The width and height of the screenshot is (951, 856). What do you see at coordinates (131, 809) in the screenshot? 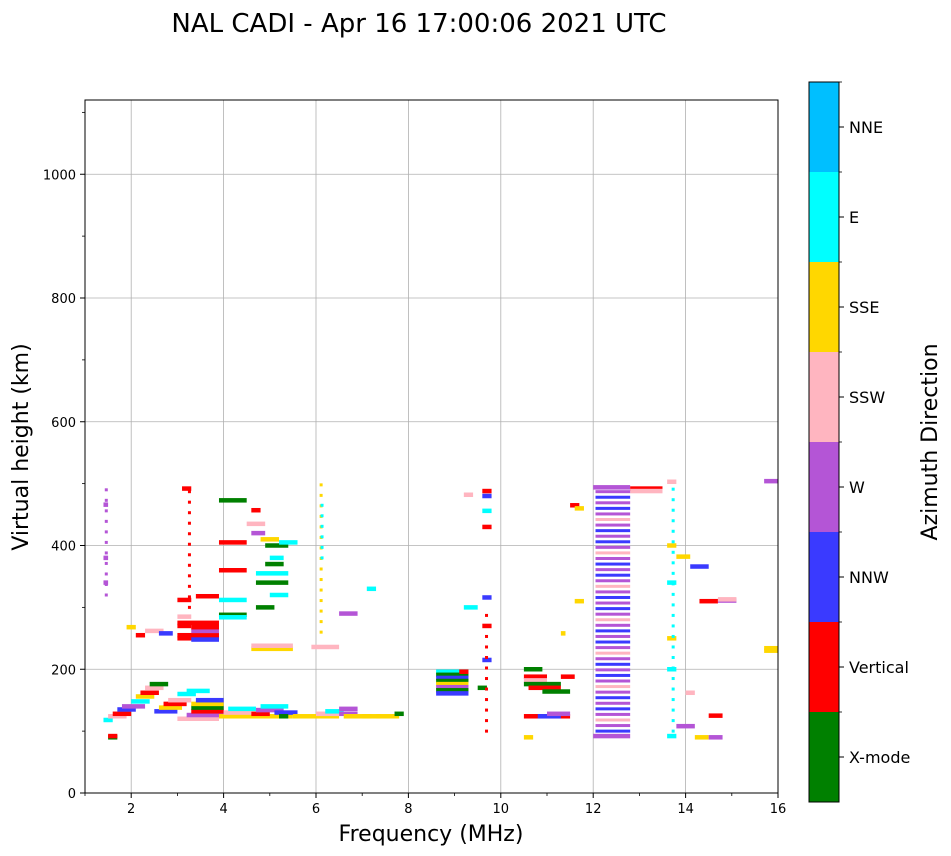
I see `x-tick-label: 2` at bounding box center [131, 809].